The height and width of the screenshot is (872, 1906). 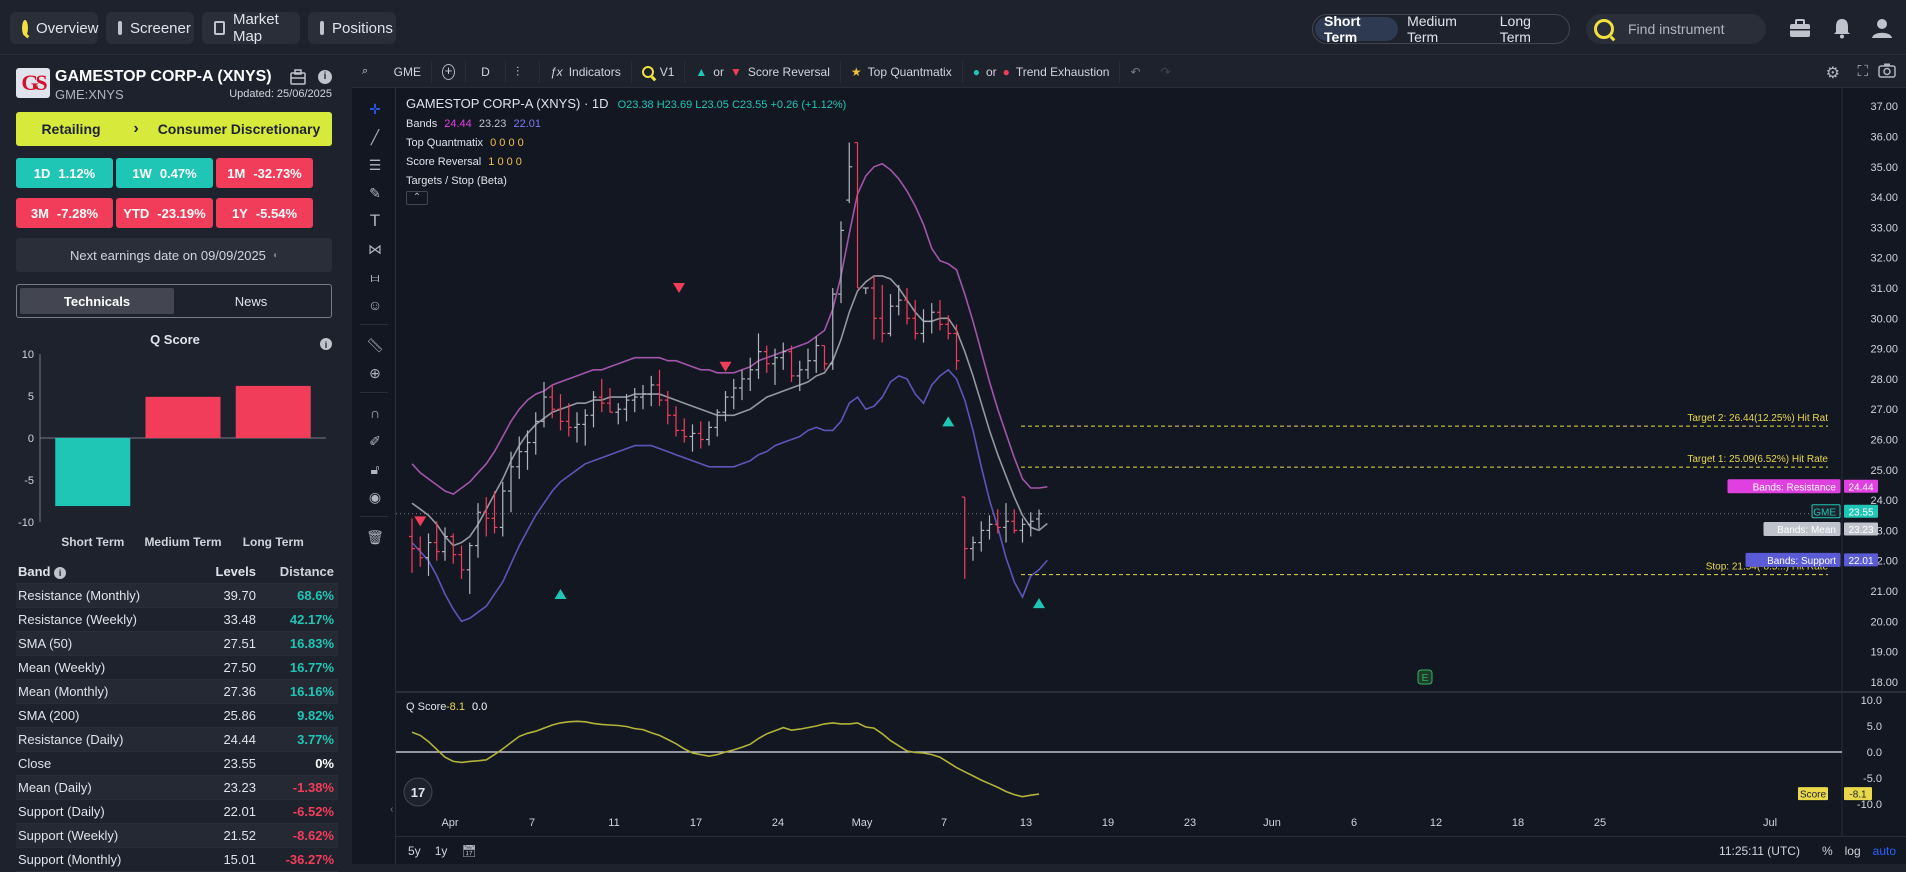 What do you see at coordinates (375, 192) in the screenshot?
I see `brush-icon: ✎` at bounding box center [375, 192].